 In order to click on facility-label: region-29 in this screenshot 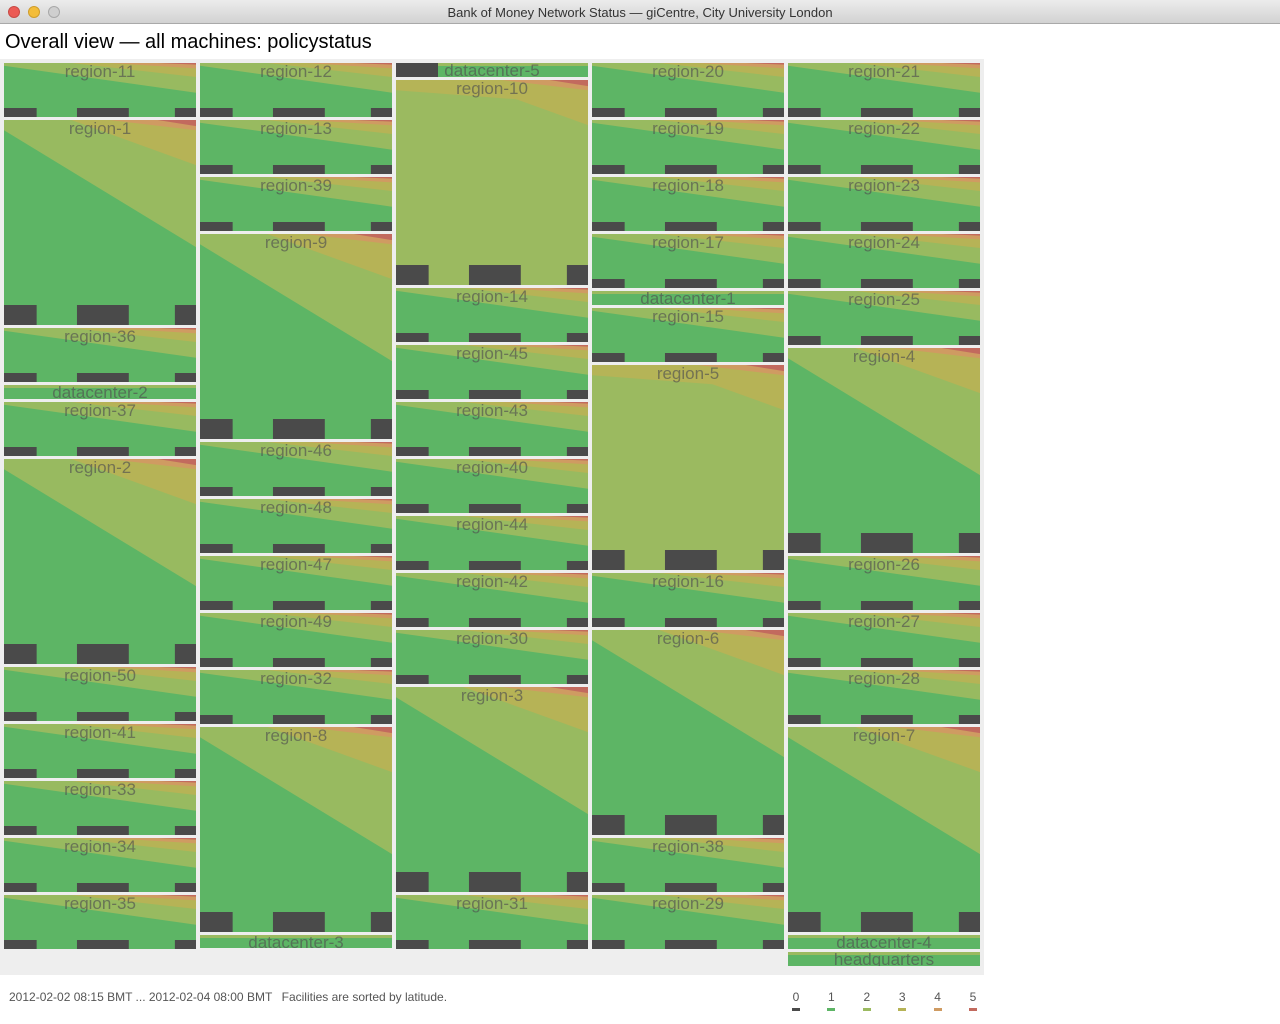, I will do `click(688, 904)`.